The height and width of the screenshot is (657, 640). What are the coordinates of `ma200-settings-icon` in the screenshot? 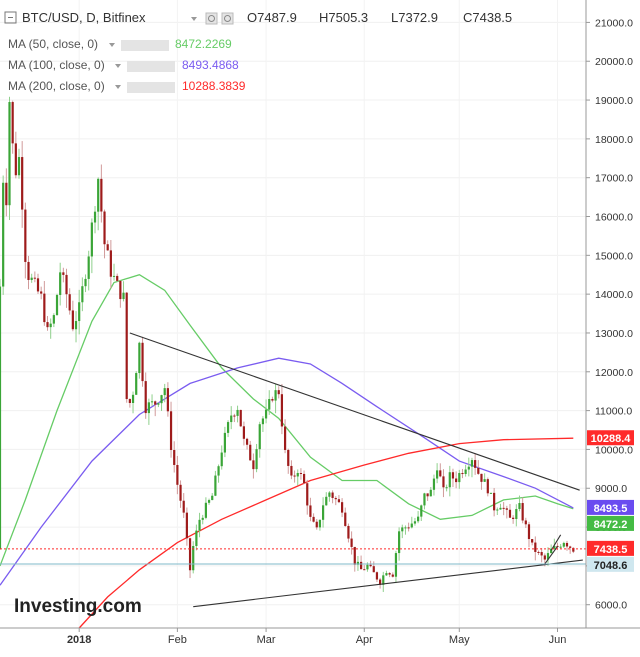 It's located at (151, 87).